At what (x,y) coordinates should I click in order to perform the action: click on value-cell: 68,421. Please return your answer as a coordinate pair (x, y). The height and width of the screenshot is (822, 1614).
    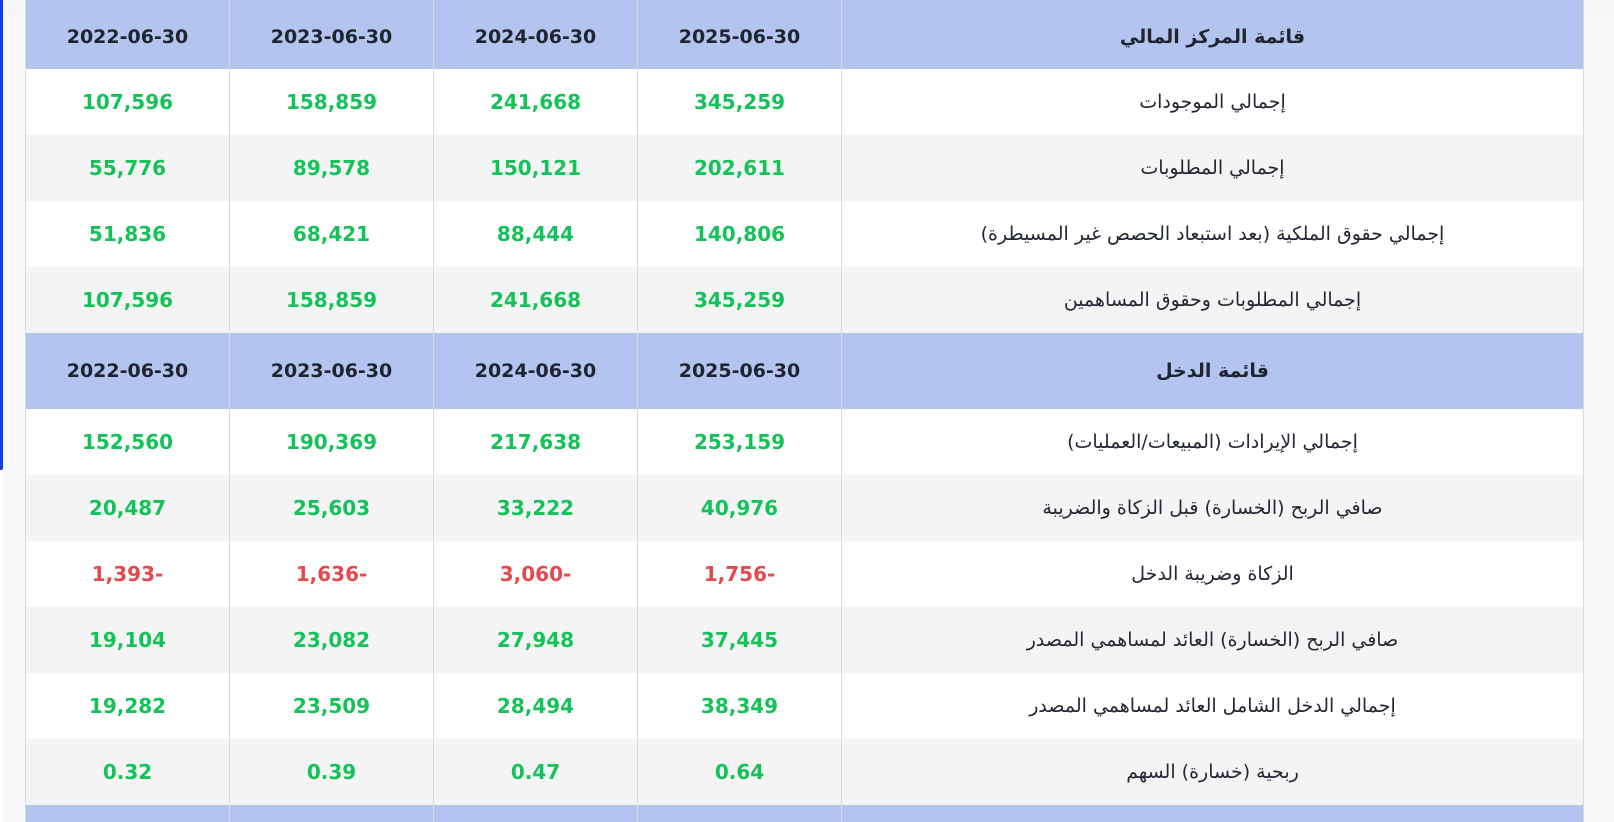
    Looking at the image, I should click on (331, 234).